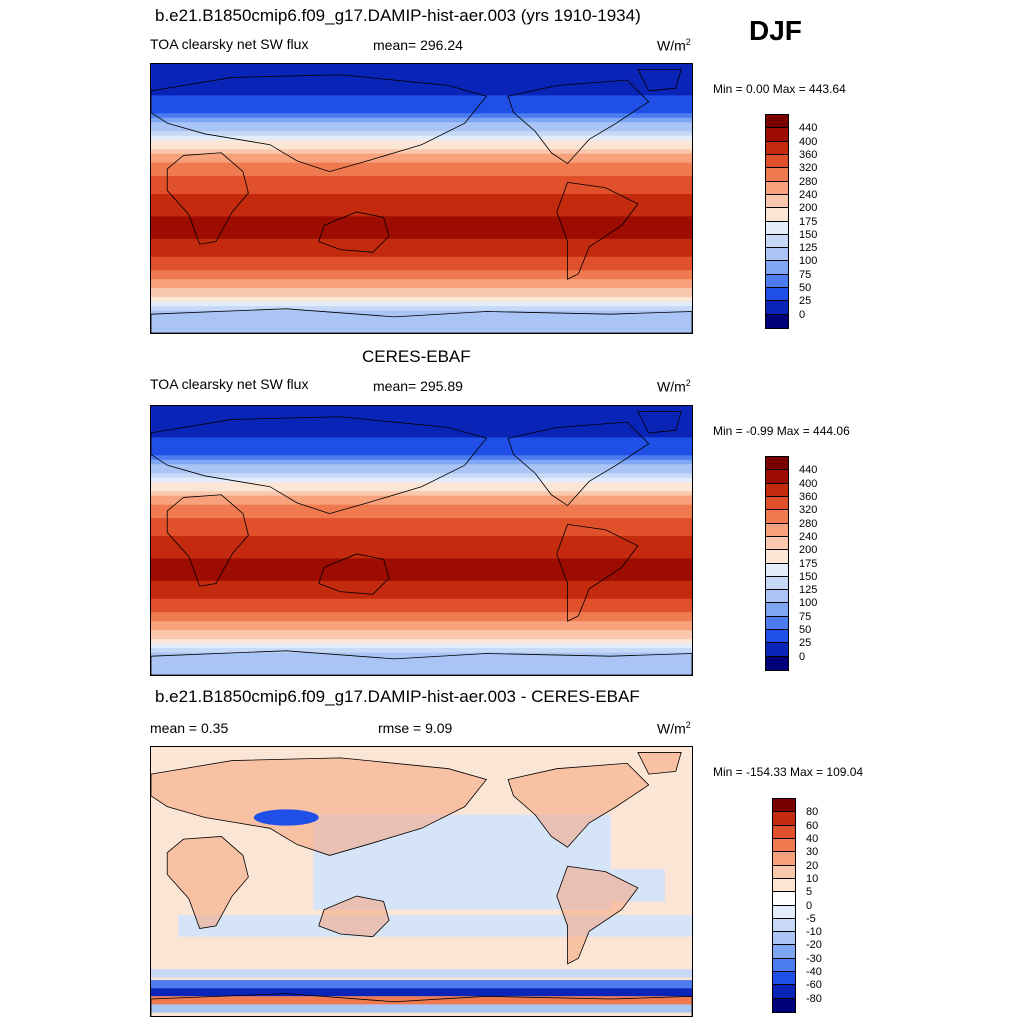 The width and height of the screenshot is (1024, 1024). I want to click on panel3-map, so click(421, 881).